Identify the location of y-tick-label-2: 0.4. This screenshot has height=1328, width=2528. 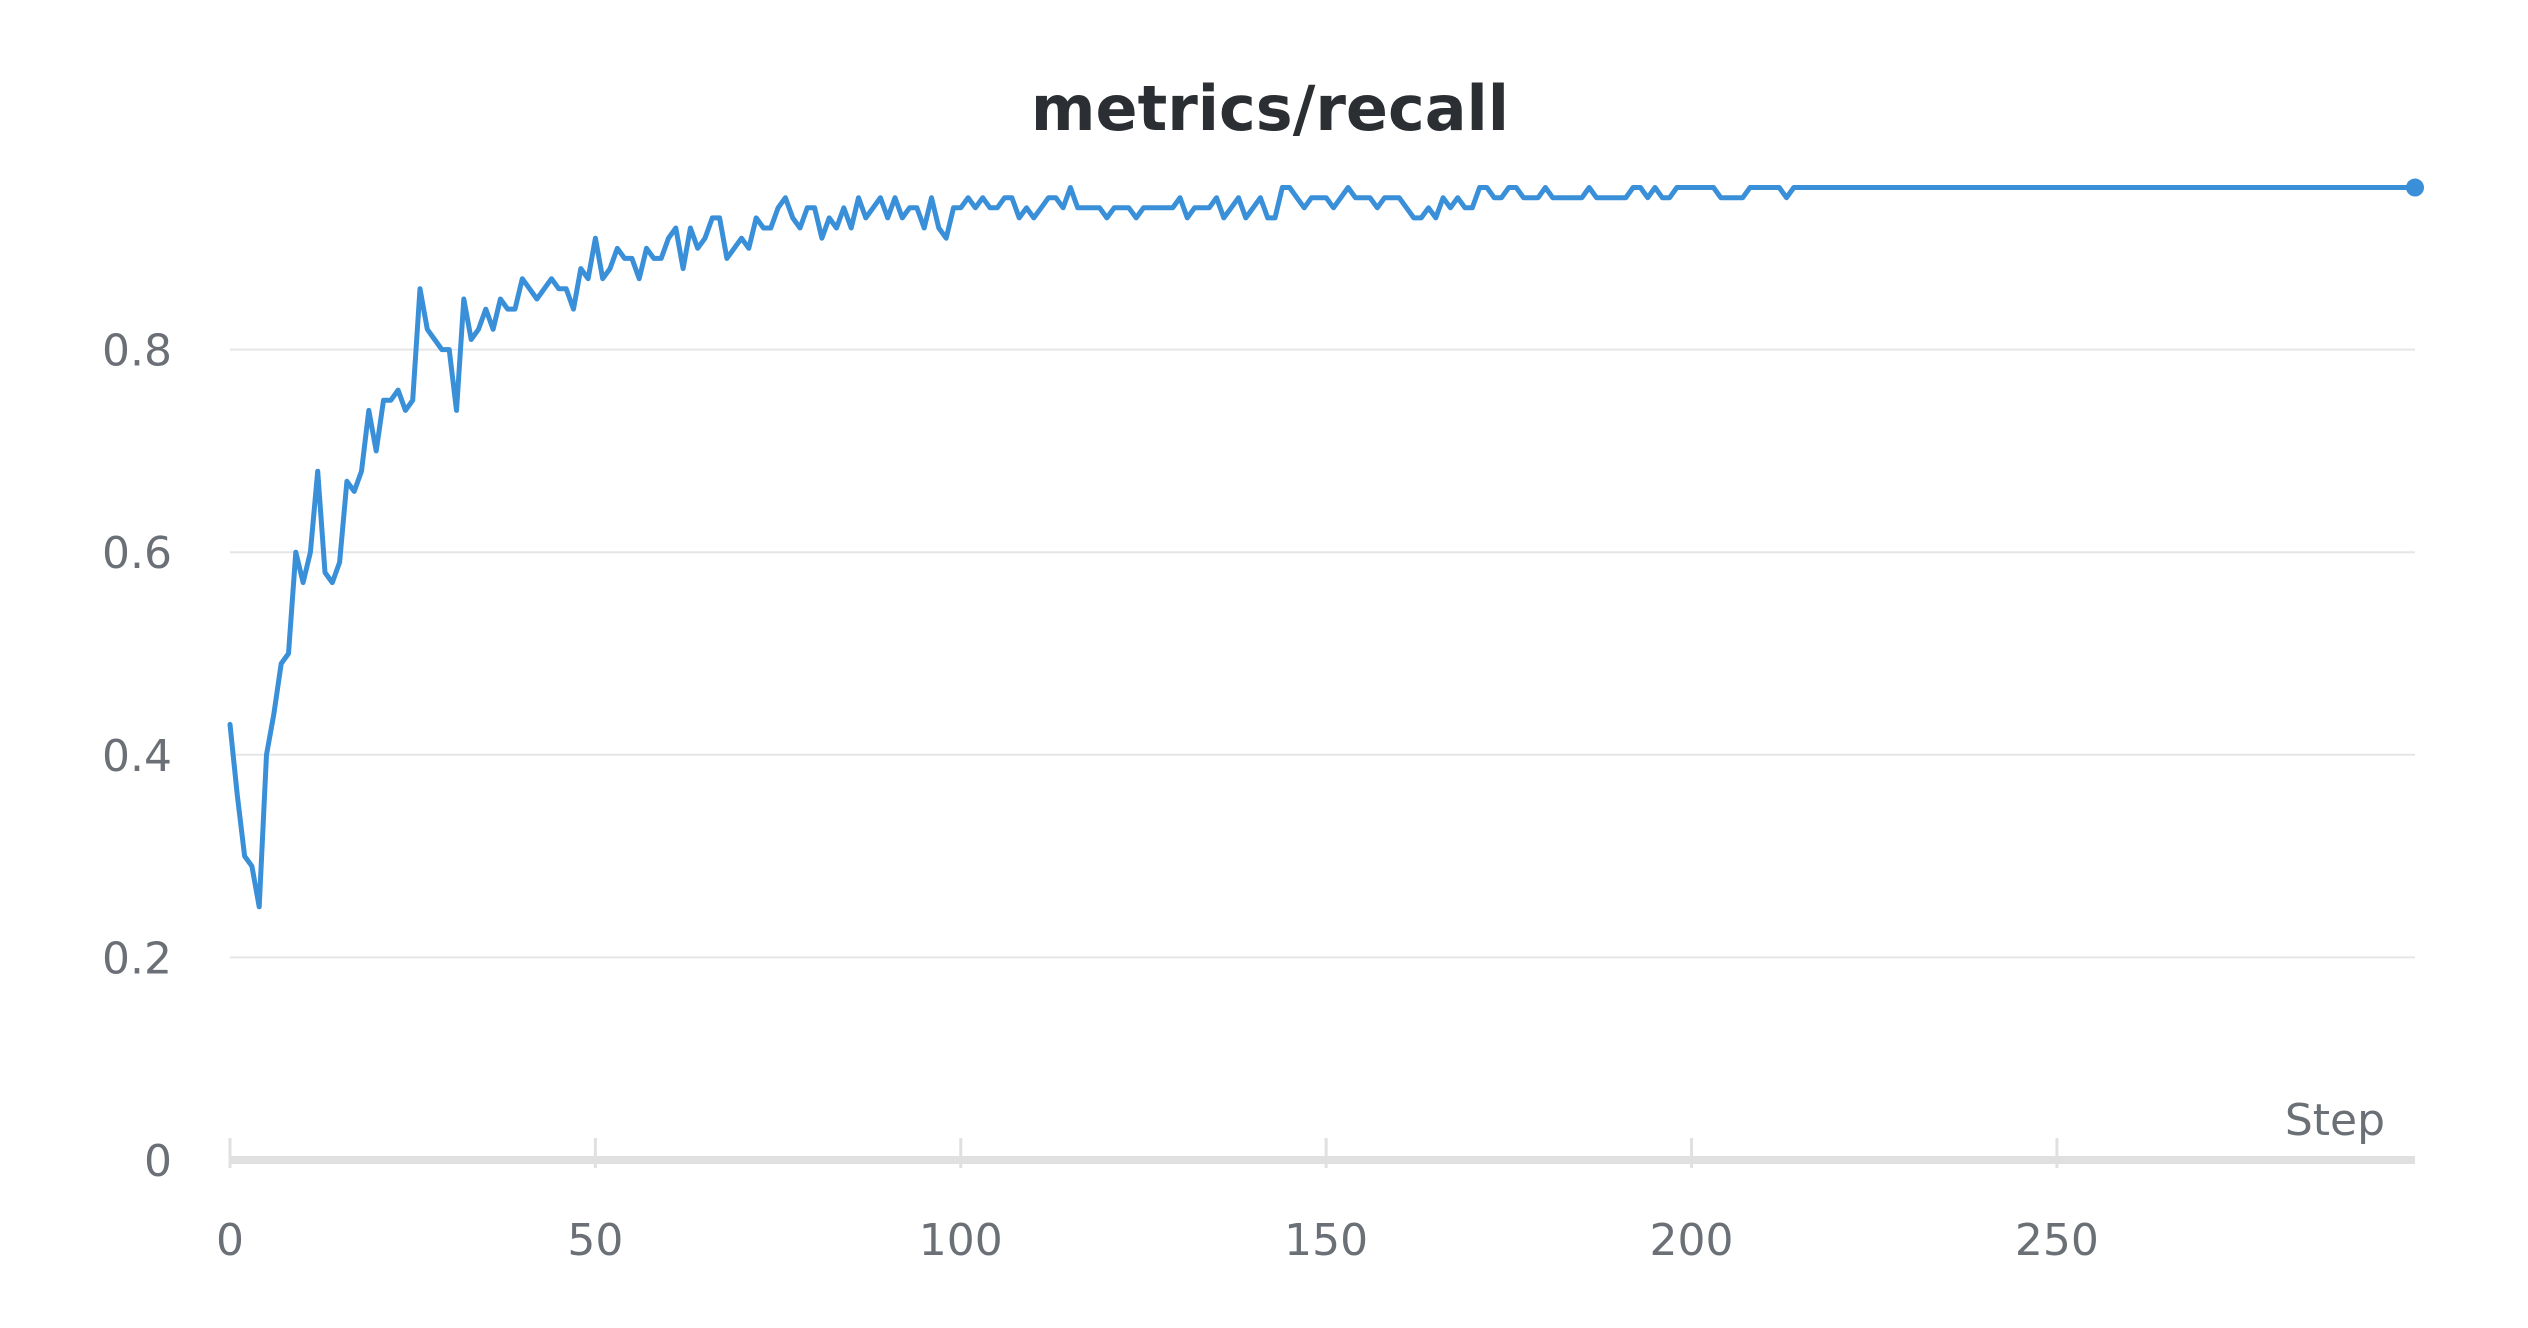
(137, 756).